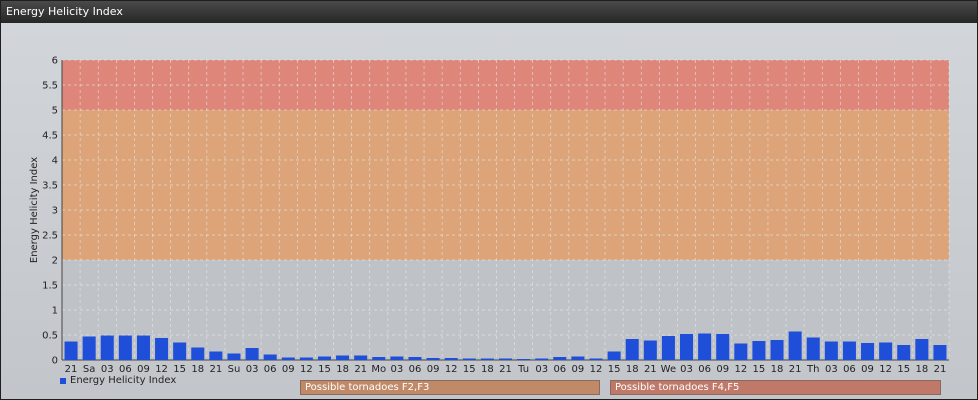 This screenshot has height=400, width=978. Describe the element at coordinates (775, 387) in the screenshot. I see `zone-label-f4-f5: Possible tornadoes F4,F5` at that location.